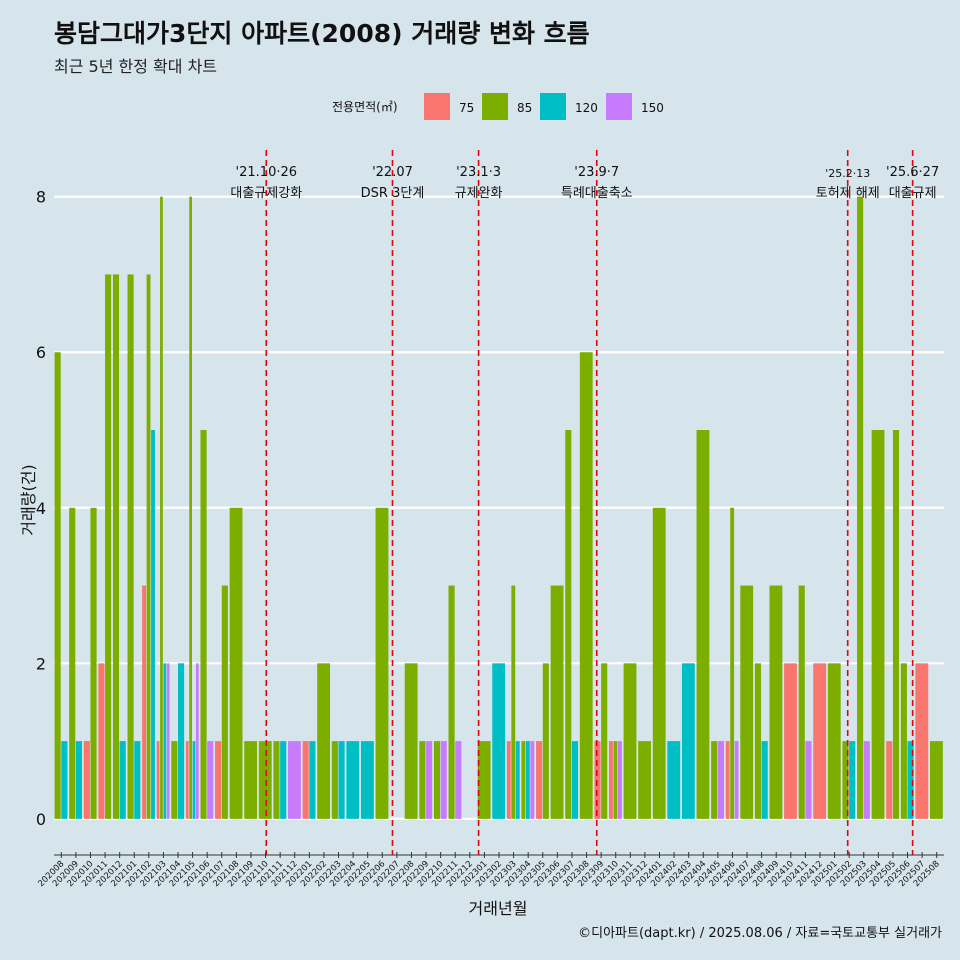 The height and width of the screenshot is (960, 960). What do you see at coordinates (913, 193) in the screenshot?
I see `event-label: 대출규제` at bounding box center [913, 193].